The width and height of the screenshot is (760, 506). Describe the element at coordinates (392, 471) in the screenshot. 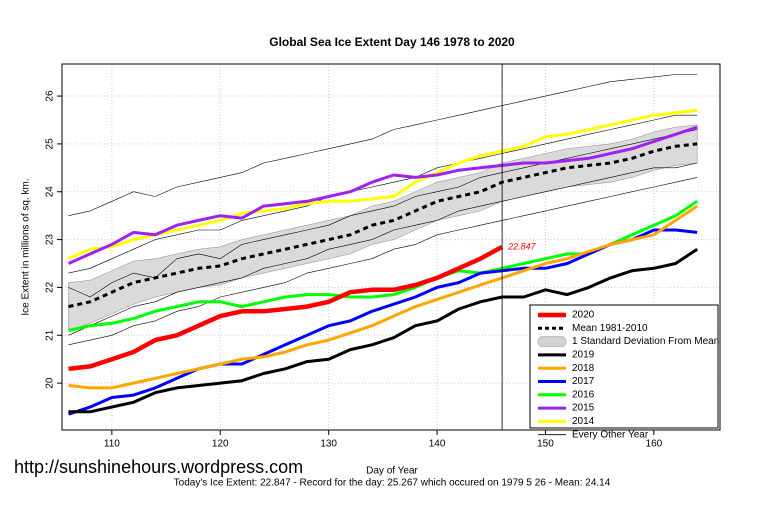

I see `x-axis-label: Day of Year` at that location.